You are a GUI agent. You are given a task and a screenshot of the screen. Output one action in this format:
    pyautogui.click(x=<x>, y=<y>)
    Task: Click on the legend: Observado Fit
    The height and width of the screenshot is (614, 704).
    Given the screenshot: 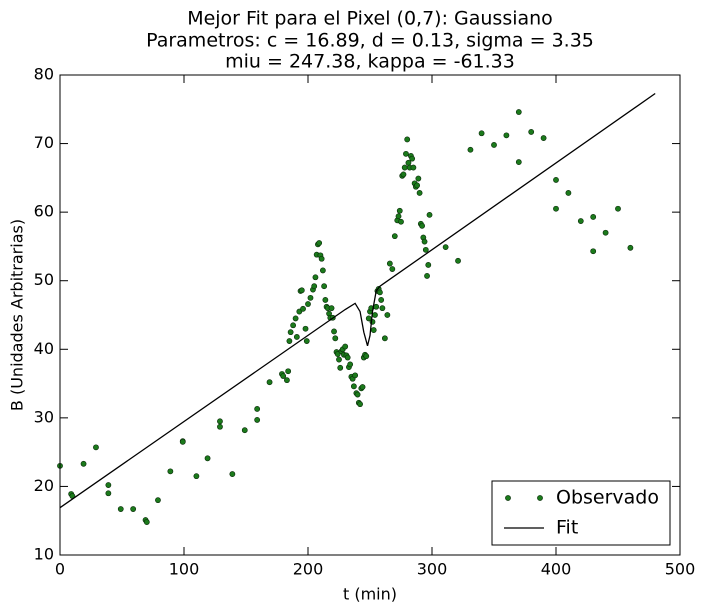 What is the action you would take?
    pyautogui.click(x=581, y=513)
    